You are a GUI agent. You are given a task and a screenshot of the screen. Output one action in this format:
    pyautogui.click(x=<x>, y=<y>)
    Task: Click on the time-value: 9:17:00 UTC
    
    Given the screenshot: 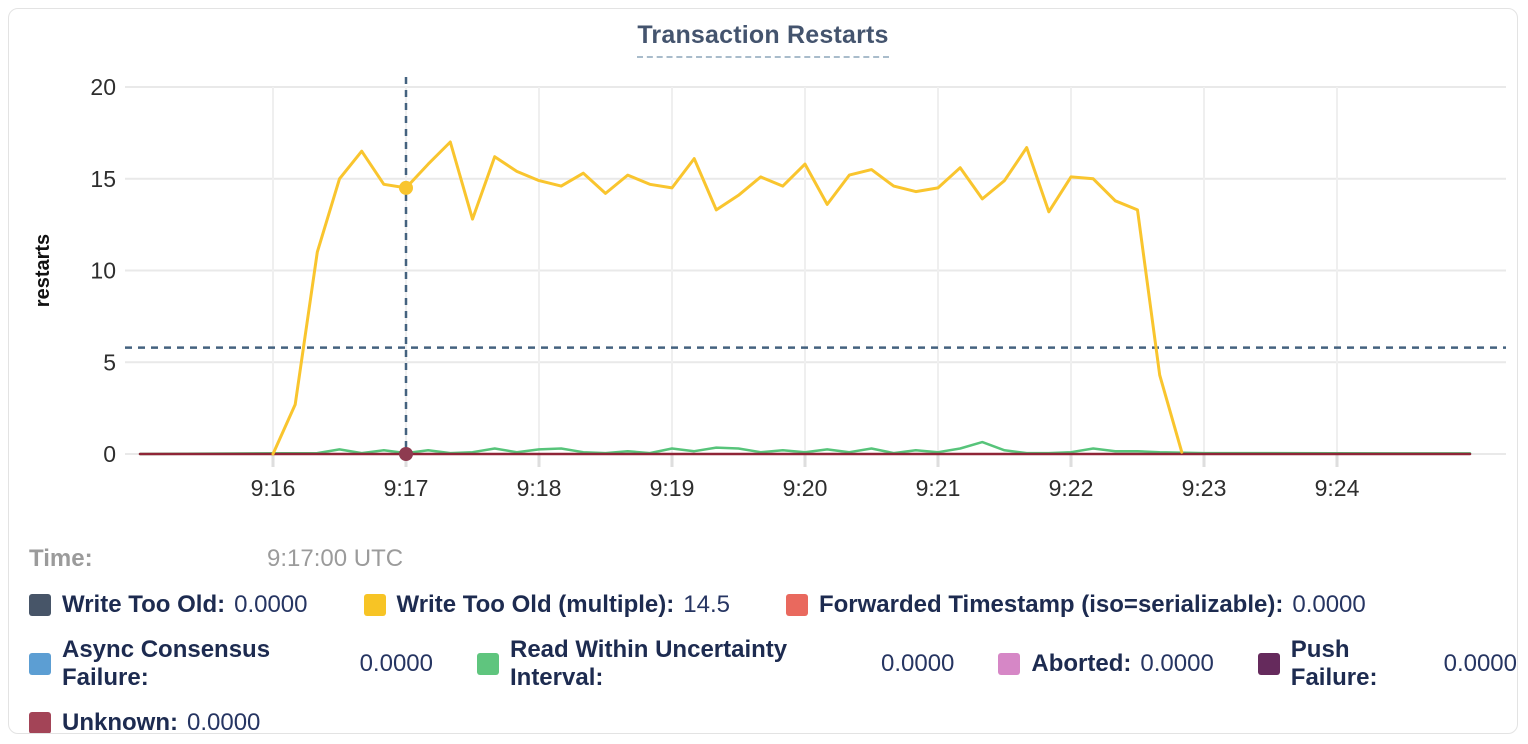 What is the action you would take?
    pyautogui.click(x=335, y=558)
    